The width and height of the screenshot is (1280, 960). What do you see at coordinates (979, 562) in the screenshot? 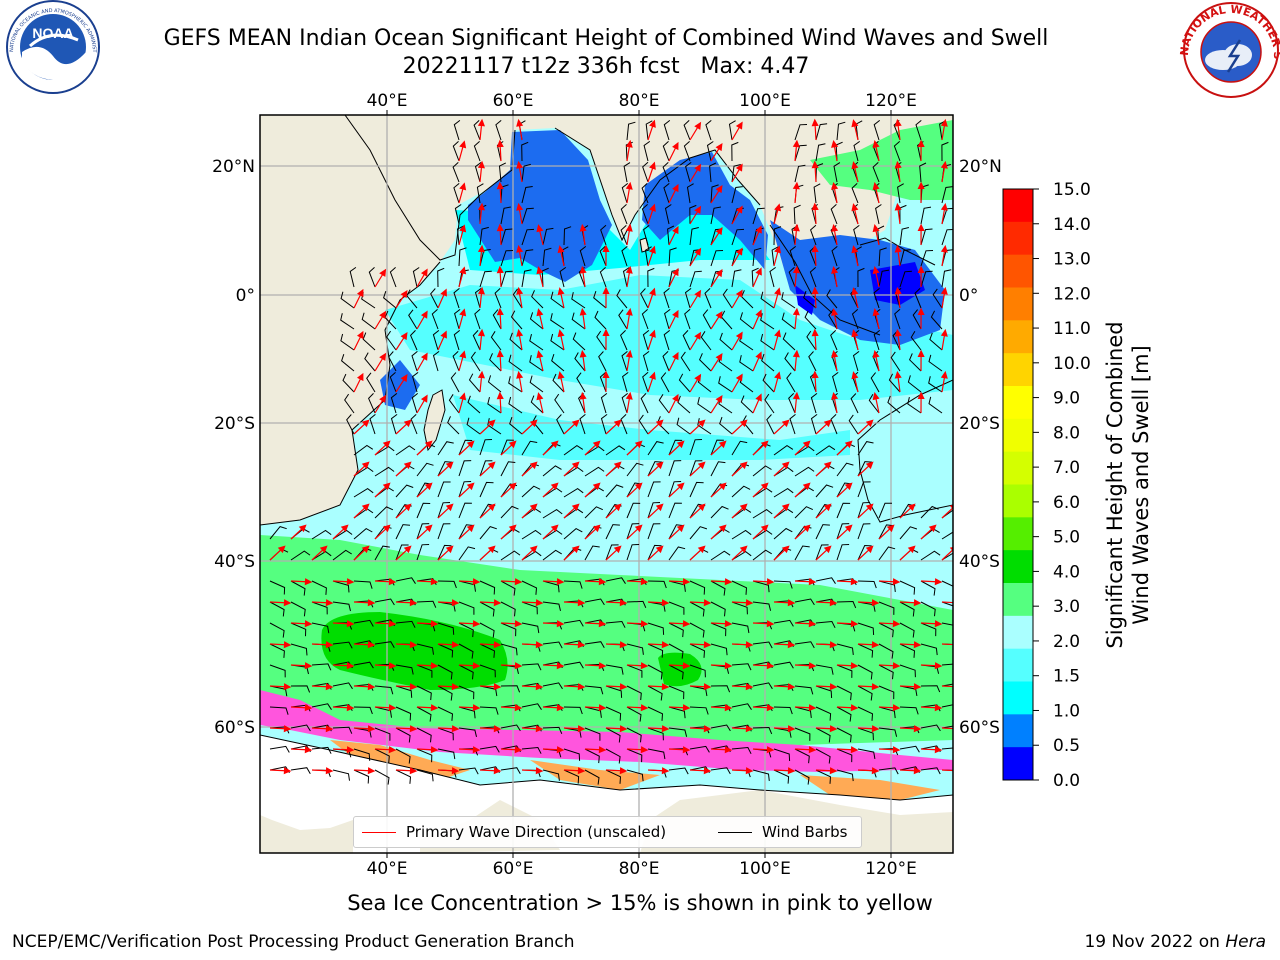
I see `lat-tick-right-40s: 40°S` at bounding box center [979, 562].